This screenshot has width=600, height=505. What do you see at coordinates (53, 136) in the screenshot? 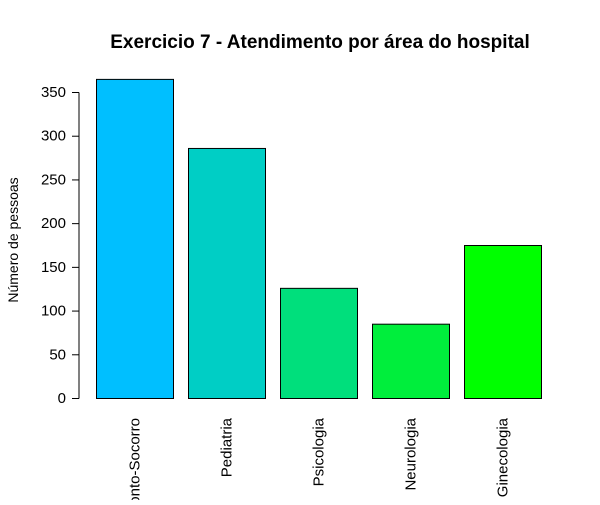
I see `y-tick-label: 300` at bounding box center [53, 136].